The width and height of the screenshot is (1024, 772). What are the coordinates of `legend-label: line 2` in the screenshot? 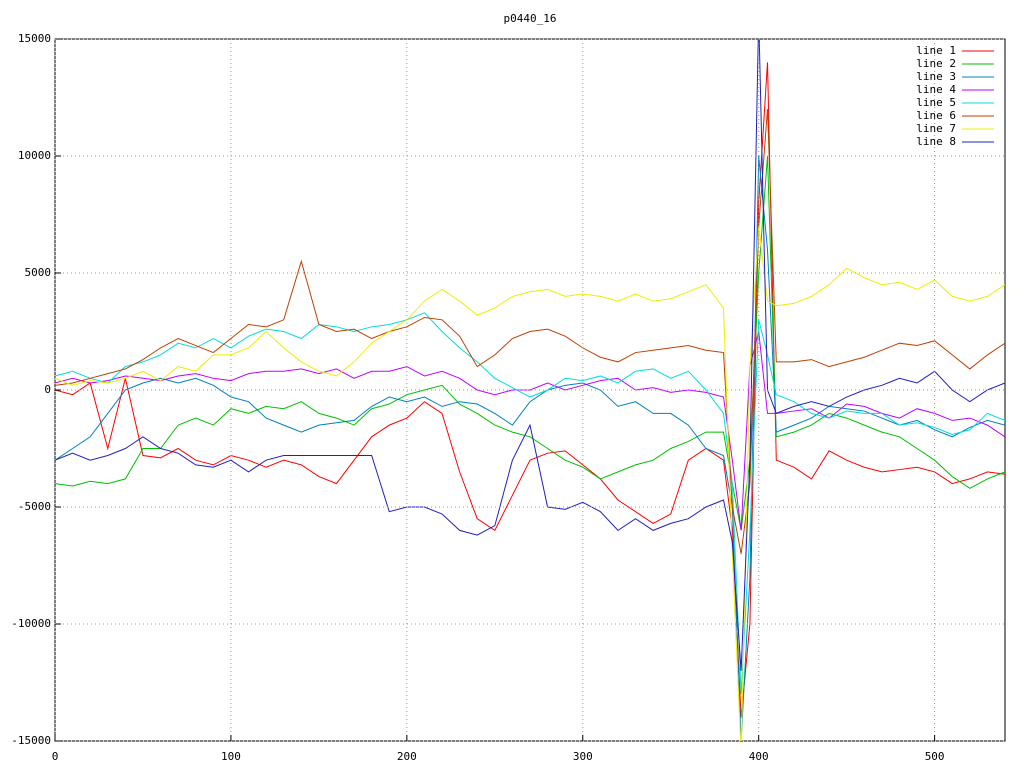 It's located at (936, 63).